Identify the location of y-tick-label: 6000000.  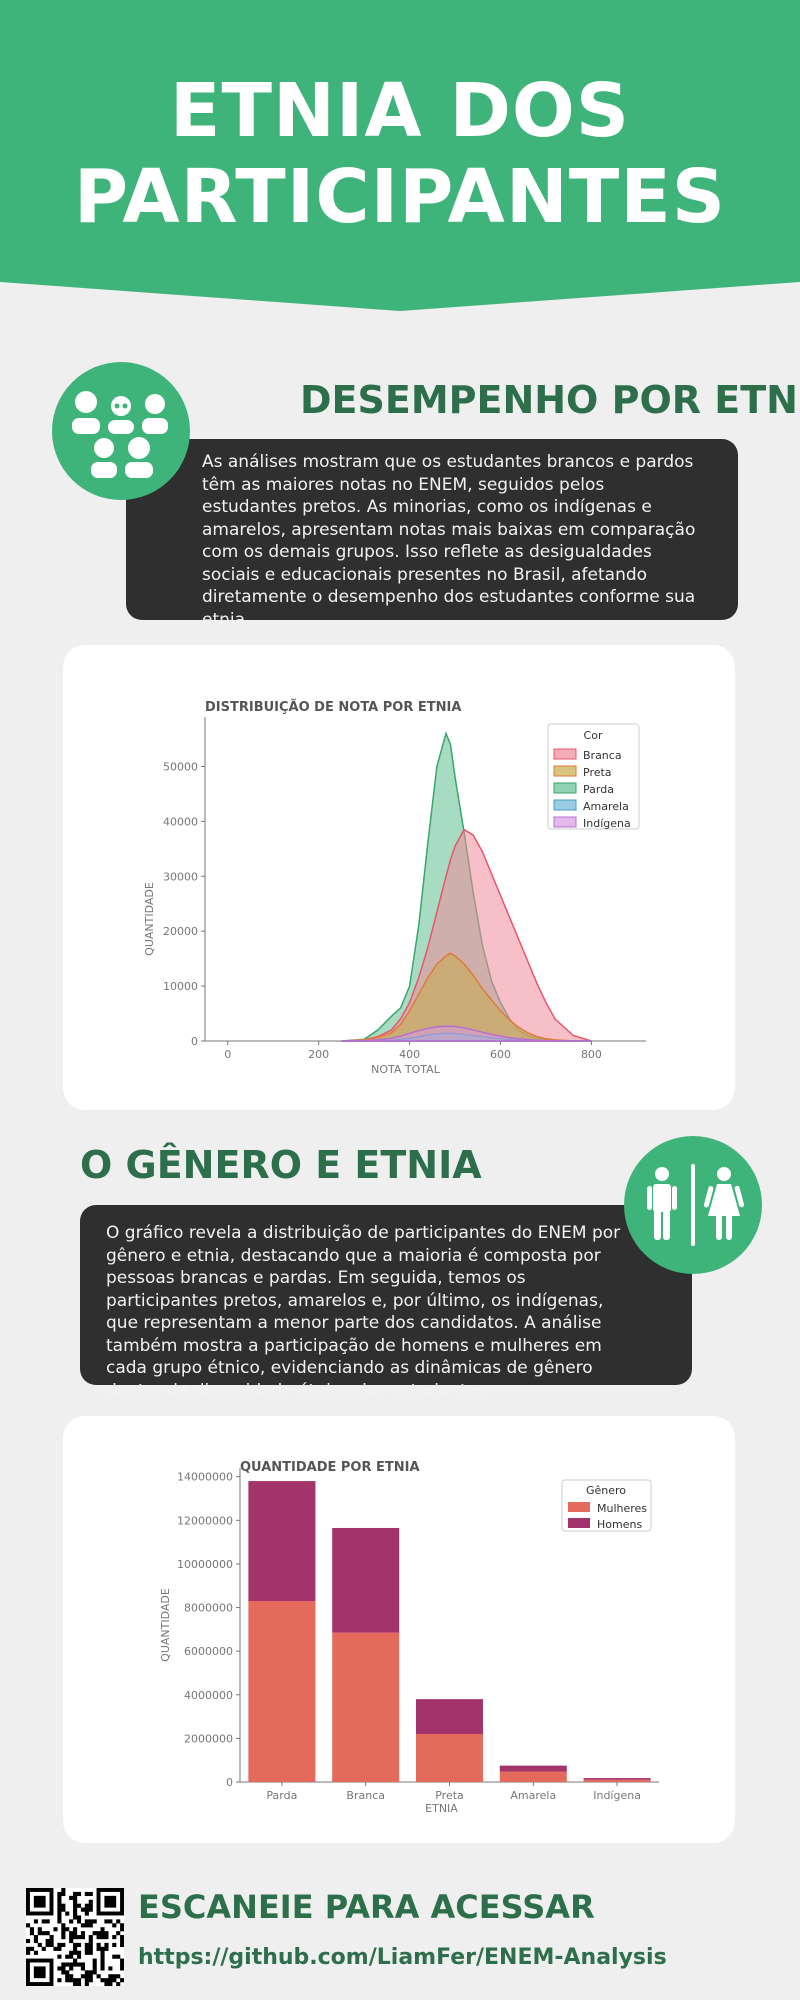
(208, 1651).